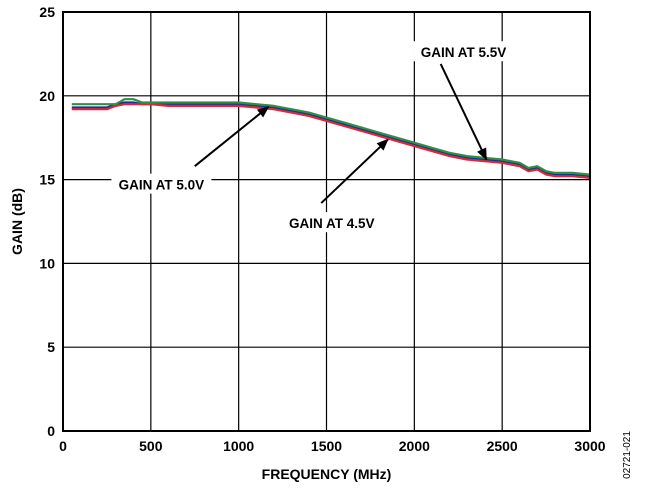  I want to click on data-series, so click(331, 138).